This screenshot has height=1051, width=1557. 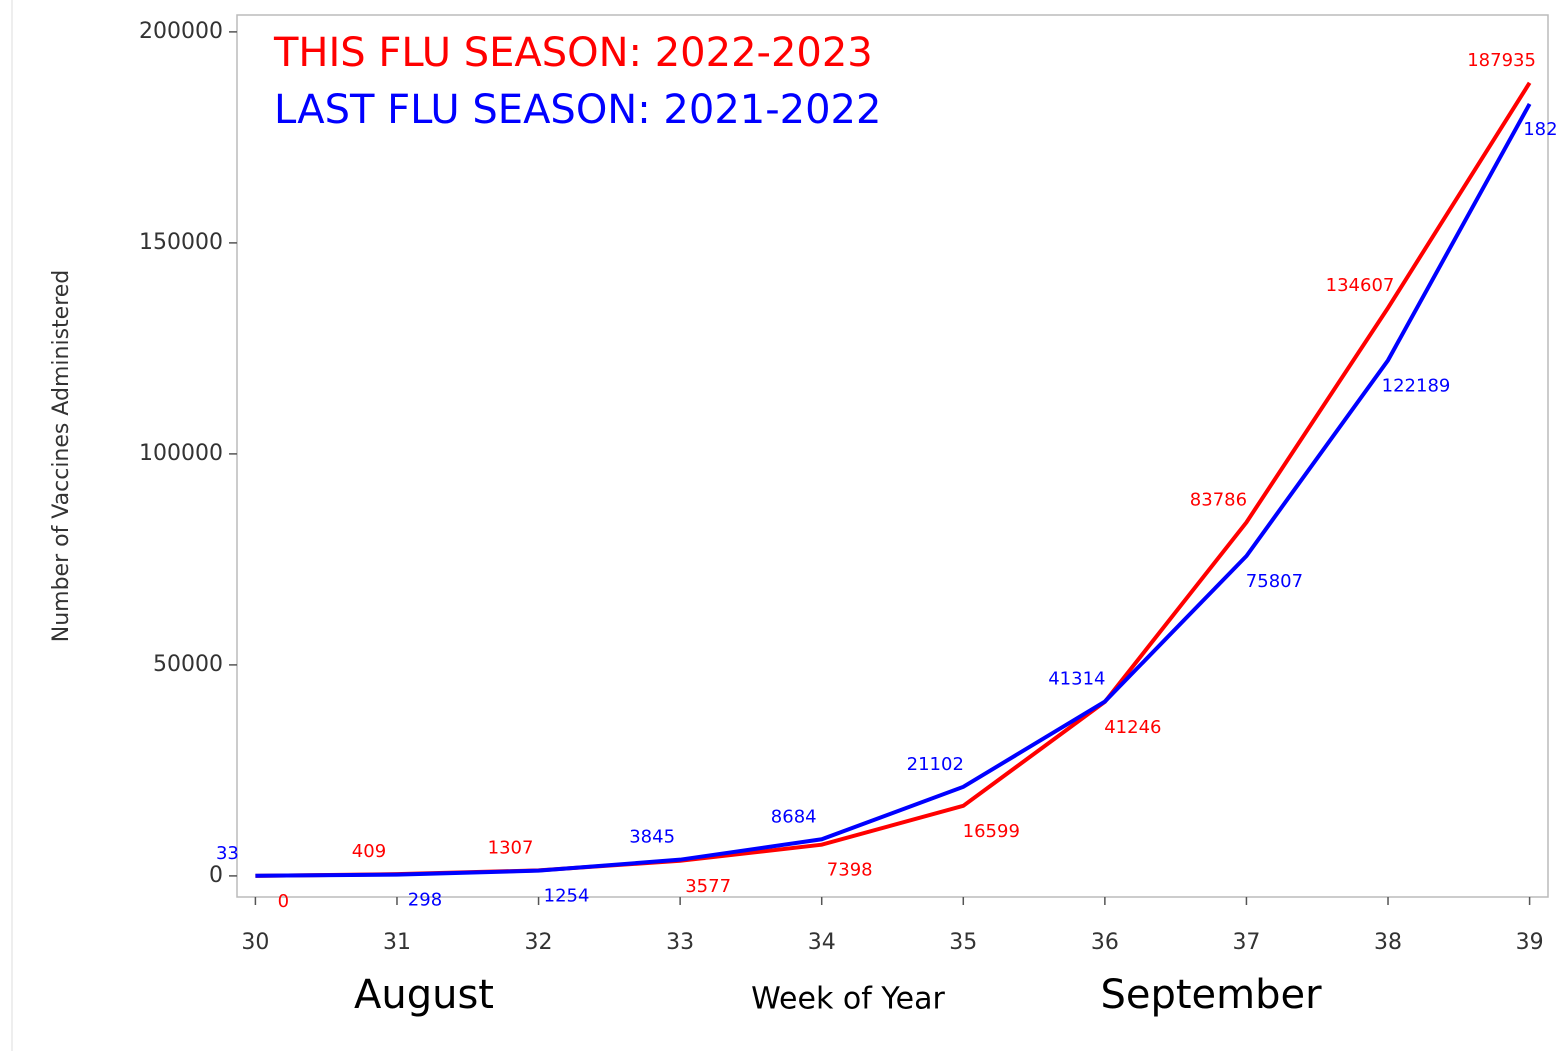 What do you see at coordinates (425, 900) in the screenshot?
I see `data-label: 298` at bounding box center [425, 900].